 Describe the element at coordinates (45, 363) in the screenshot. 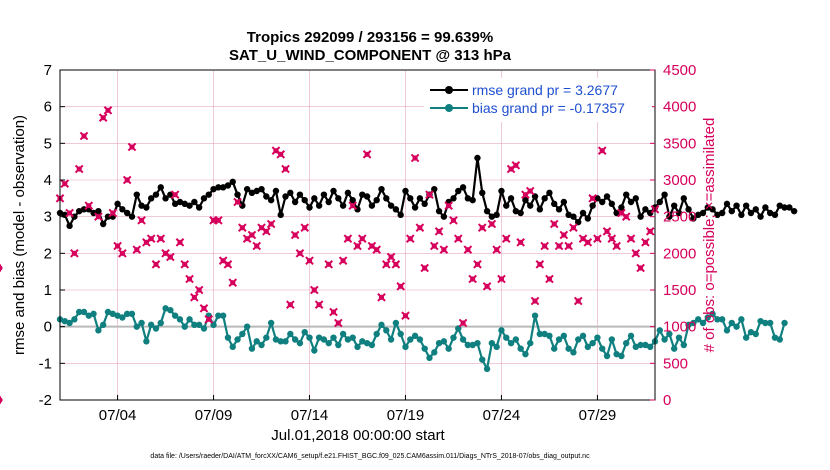

I see `y-tick-label-1: -1` at that location.